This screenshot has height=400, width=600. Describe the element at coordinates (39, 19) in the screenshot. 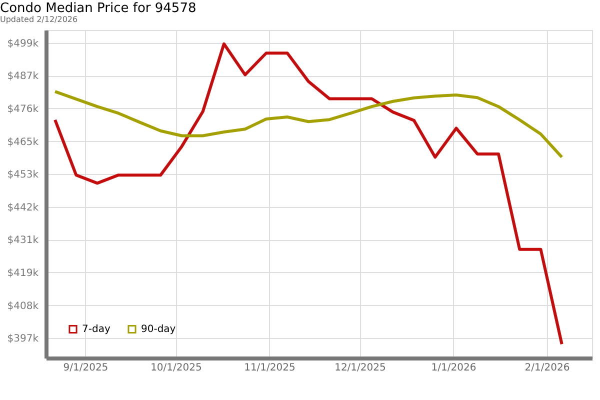

I see `chart-subtitle: Updated 2/12/2026` at that location.